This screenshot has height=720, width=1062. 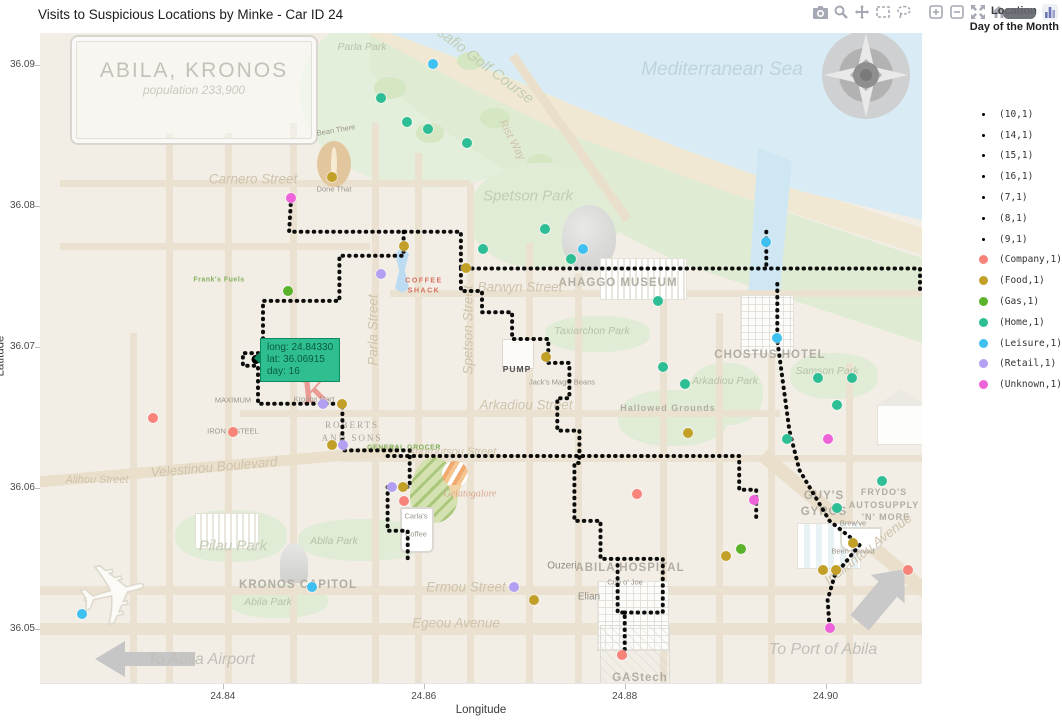 What do you see at coordinates (898, 397) in the screenshot?
I see `house-roof-sketch` at bounding box center [898, 397].